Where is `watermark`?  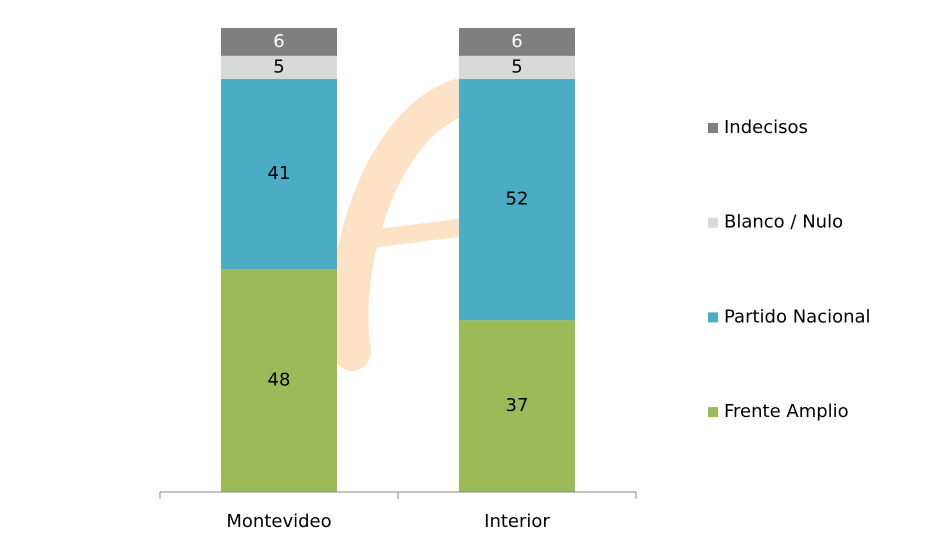 watermark is located at coordinates (403, 225).